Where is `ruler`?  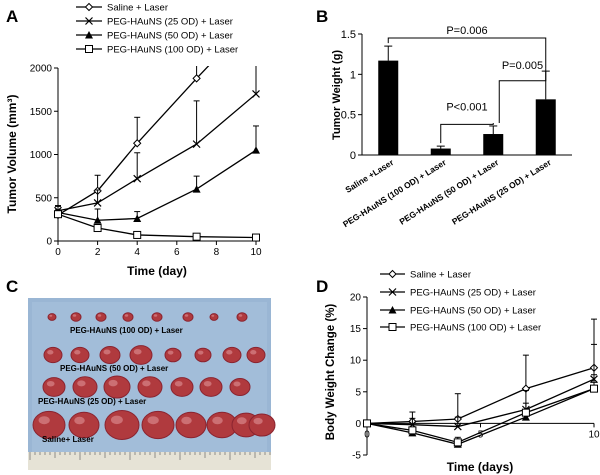 ruler is located at coordinates (149, 461).